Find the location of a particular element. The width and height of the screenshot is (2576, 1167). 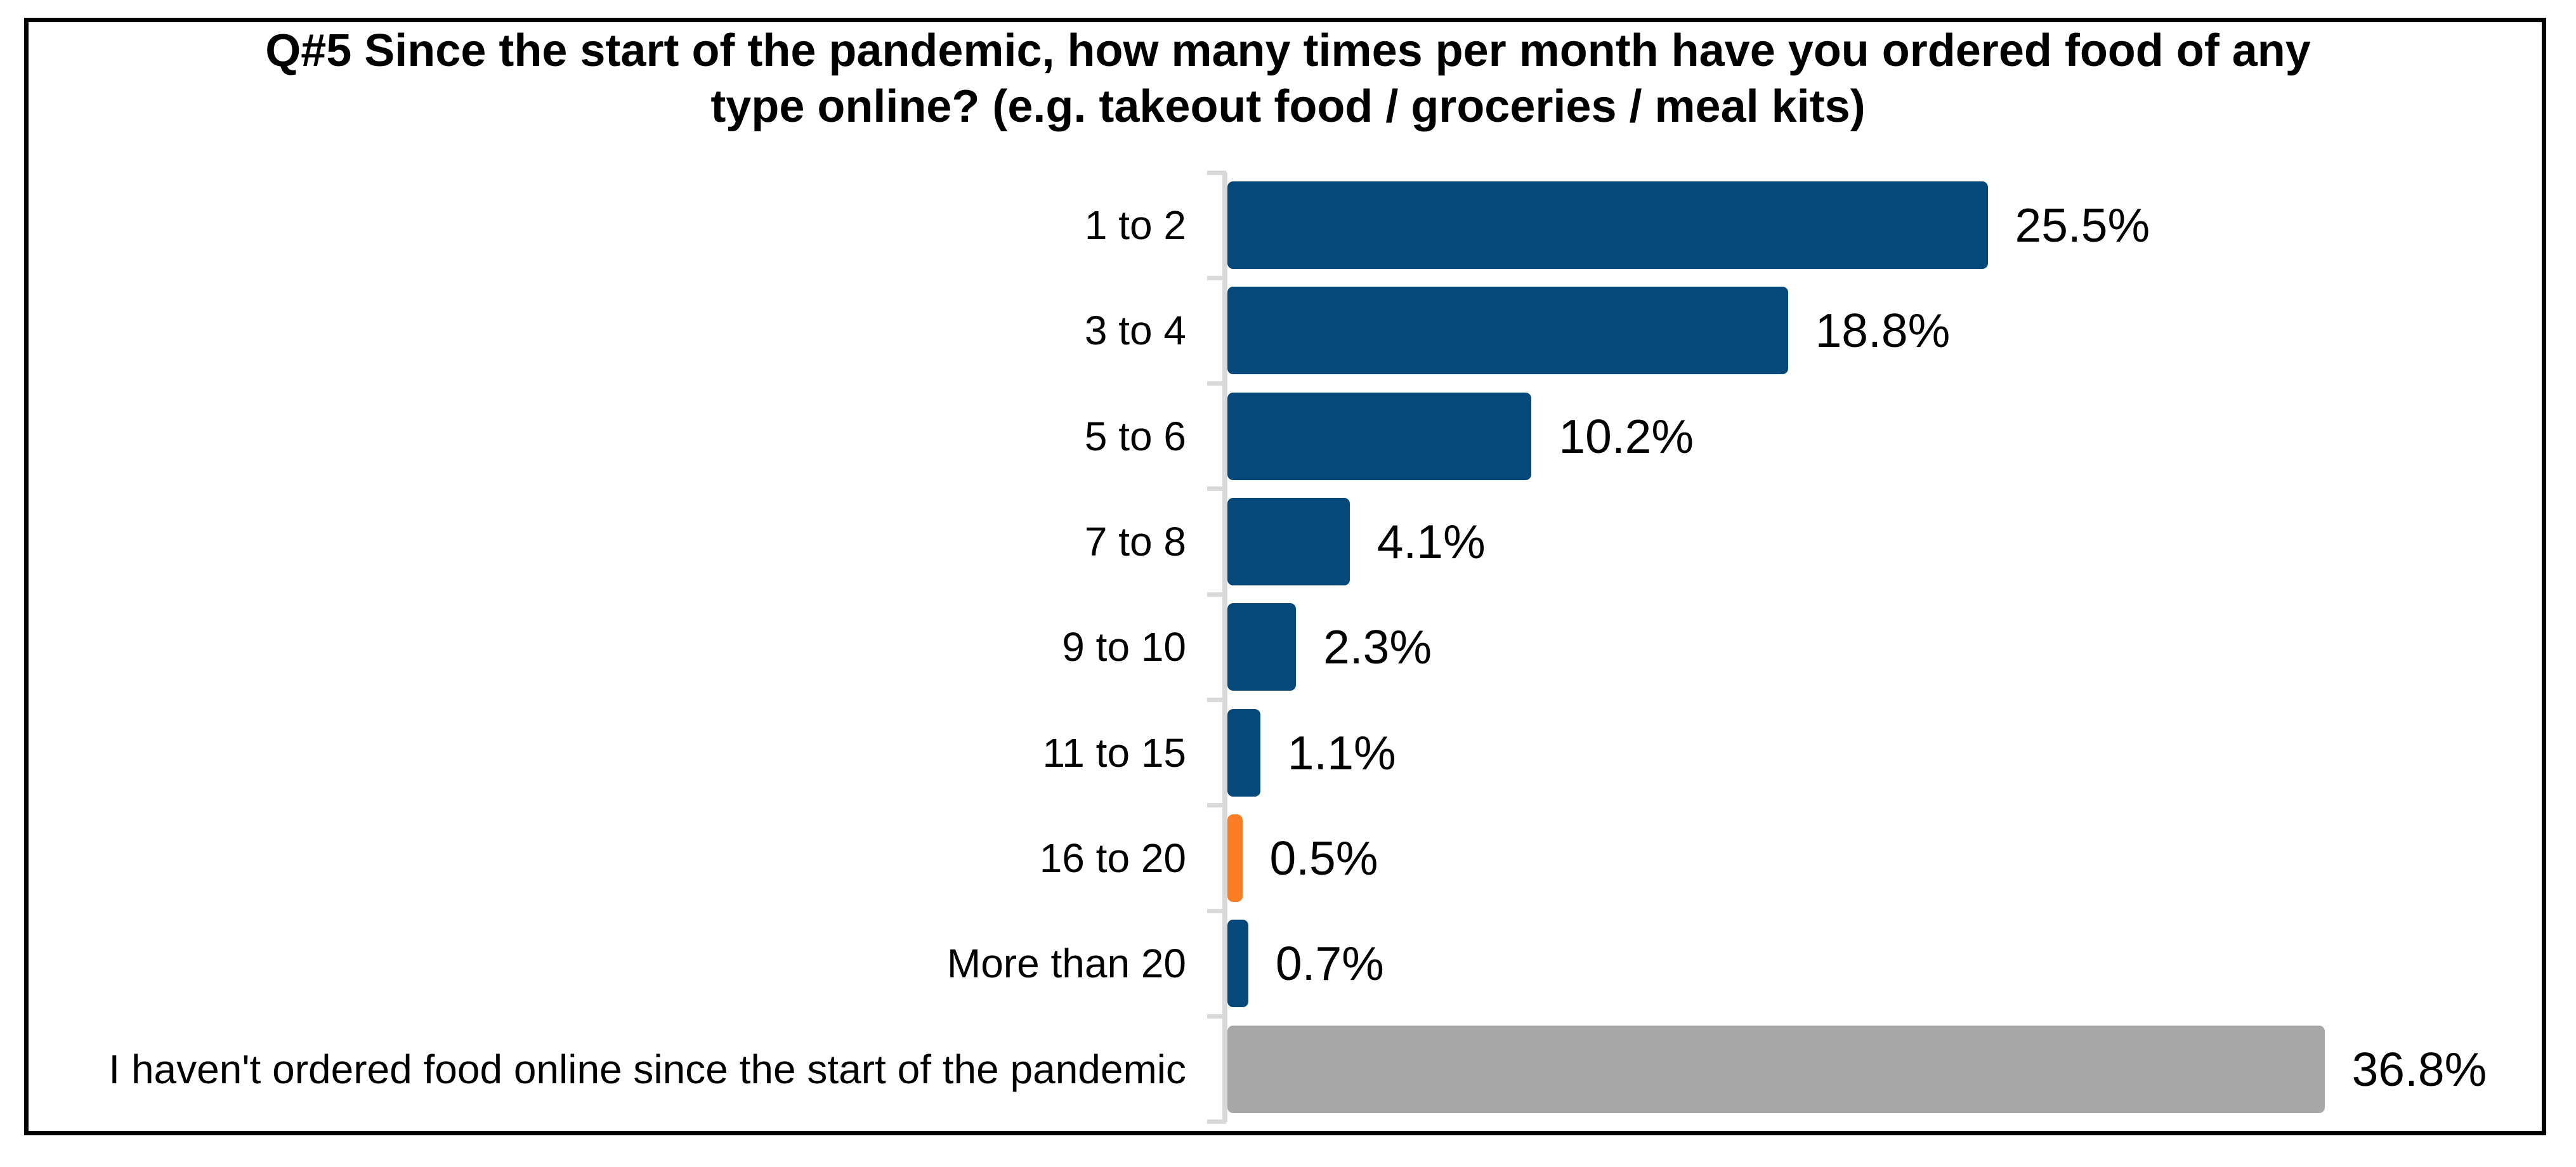

value-label: 2.3% is located at coordinates (1377, 647).